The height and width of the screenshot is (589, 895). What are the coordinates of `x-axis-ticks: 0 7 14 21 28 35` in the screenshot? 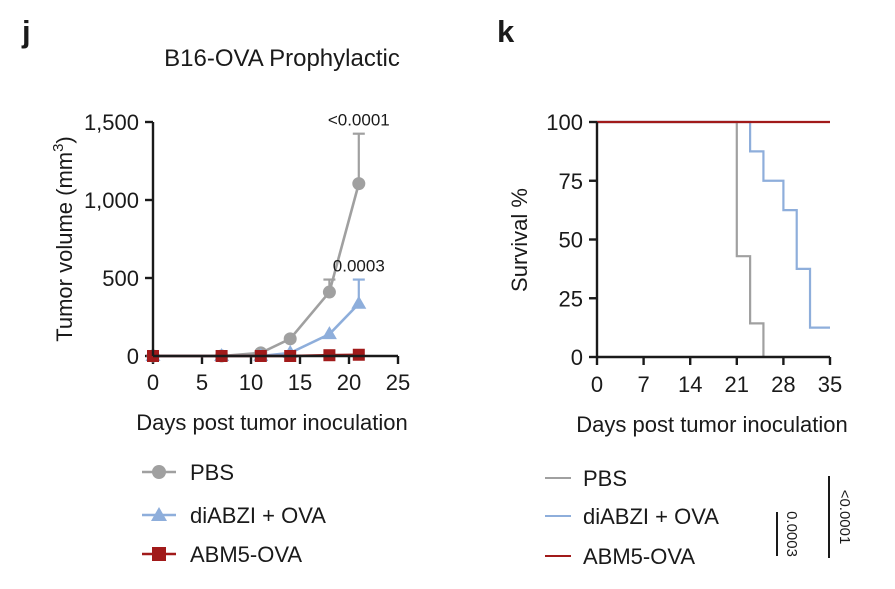 It's located at (716, 377).